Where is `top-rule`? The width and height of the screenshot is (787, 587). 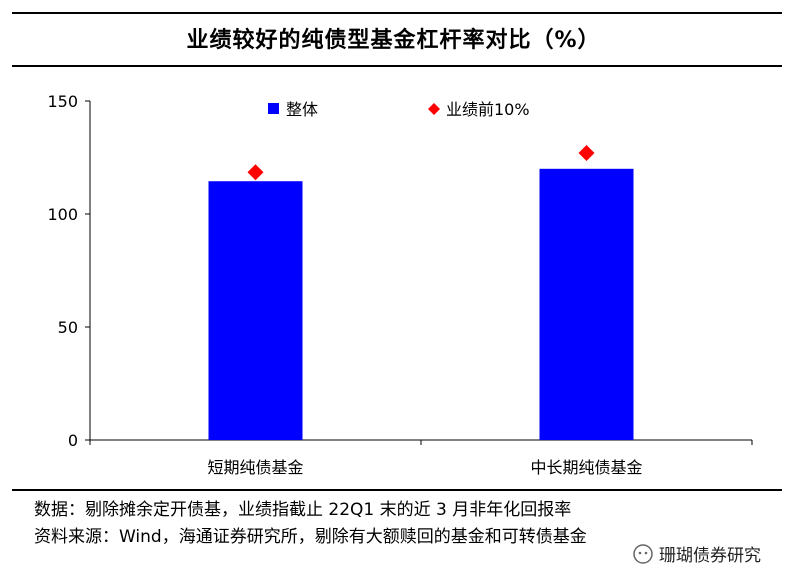 top-rule is located at coordinates (397, 13).